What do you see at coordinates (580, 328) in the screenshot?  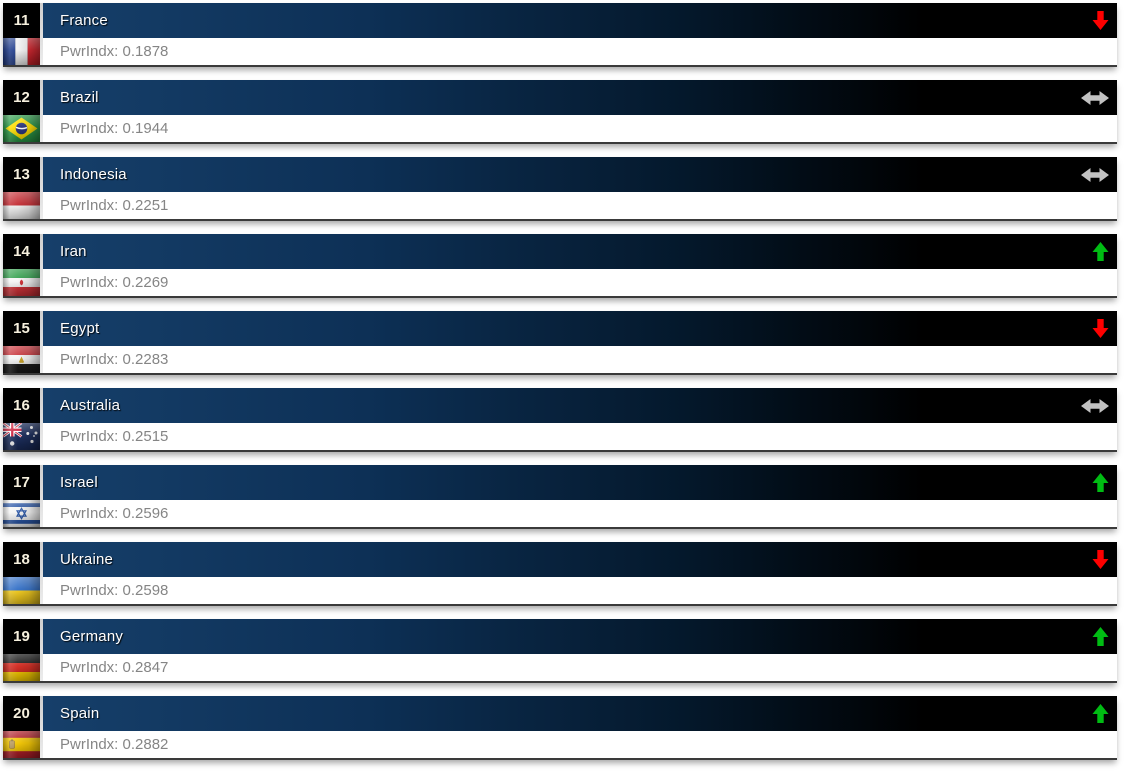 I see `country-title-bar: Egypt` at bounding box center [580, 328].